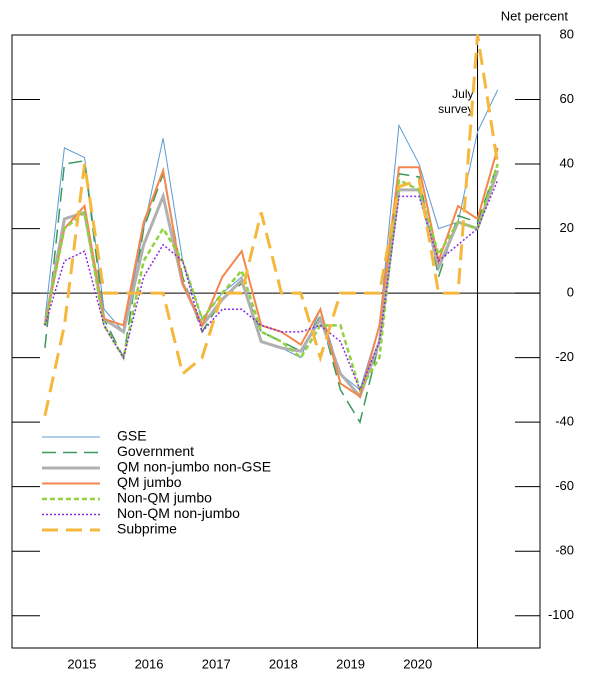  Describe the element at coordinates (567, 33) in the screenshot. I see `y-tick-label: 80` at that location.